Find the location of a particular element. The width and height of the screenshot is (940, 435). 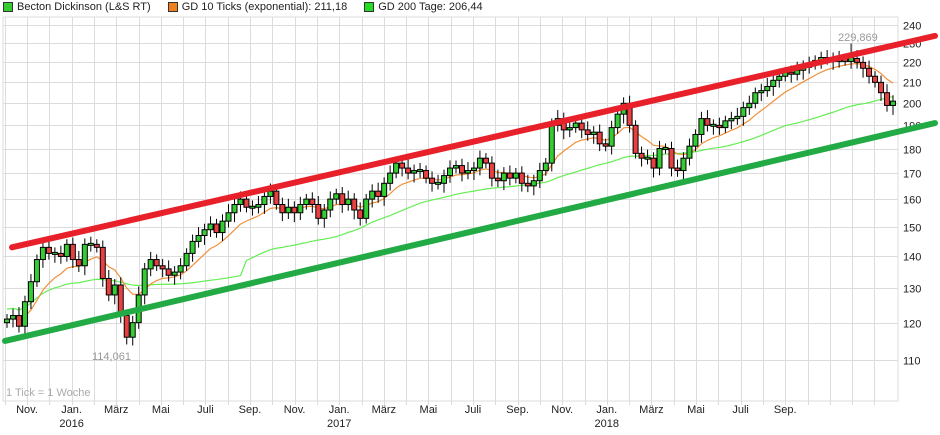

x-tick-year: 2018 is located at coordinates (607, 424).